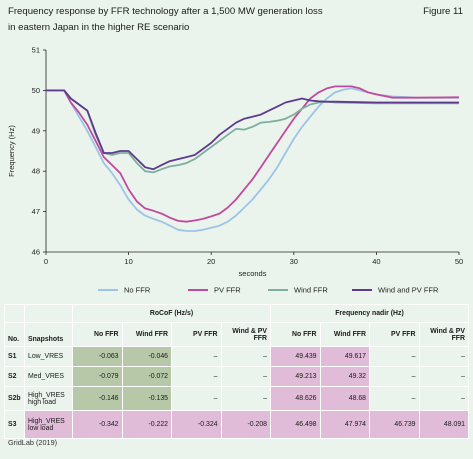 This screenshot has width=473, height=459. Describe the element at coordinates (146, 334) in the screenshot. I see `col-rocof-wind-ffr: Wind FFR` at that location.